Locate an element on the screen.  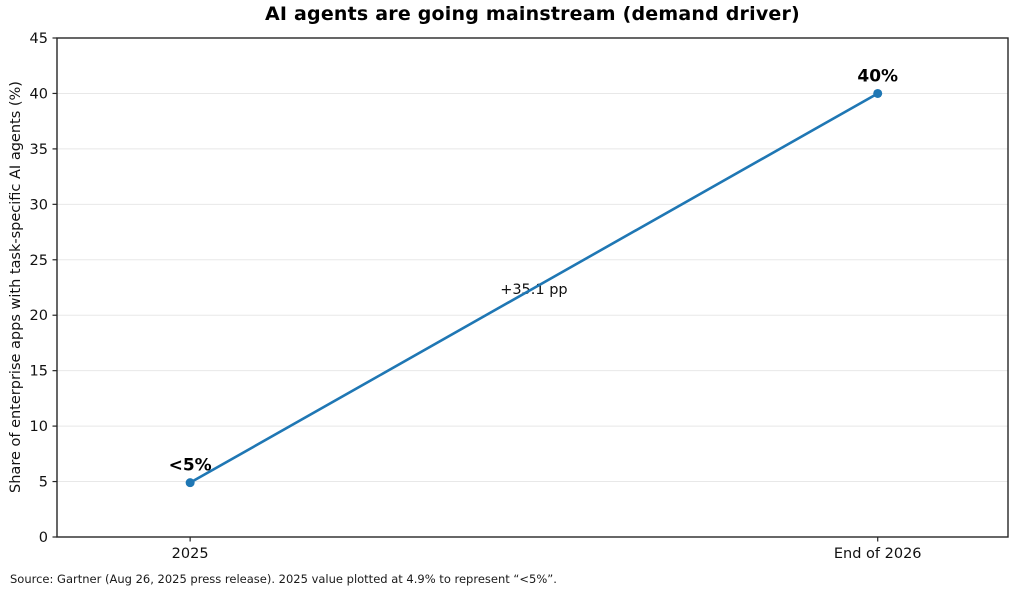
y-tick-label: 5 is located at coordinates (43, 483).